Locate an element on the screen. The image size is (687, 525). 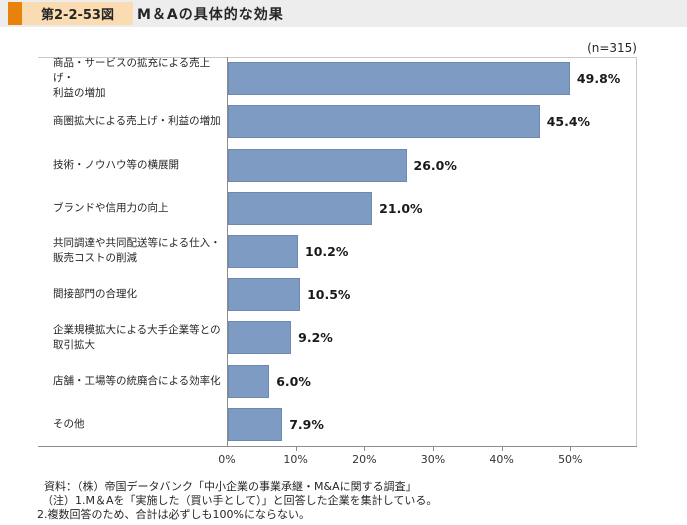
x-tick-label: 10% is located at coordinates (295, 459).